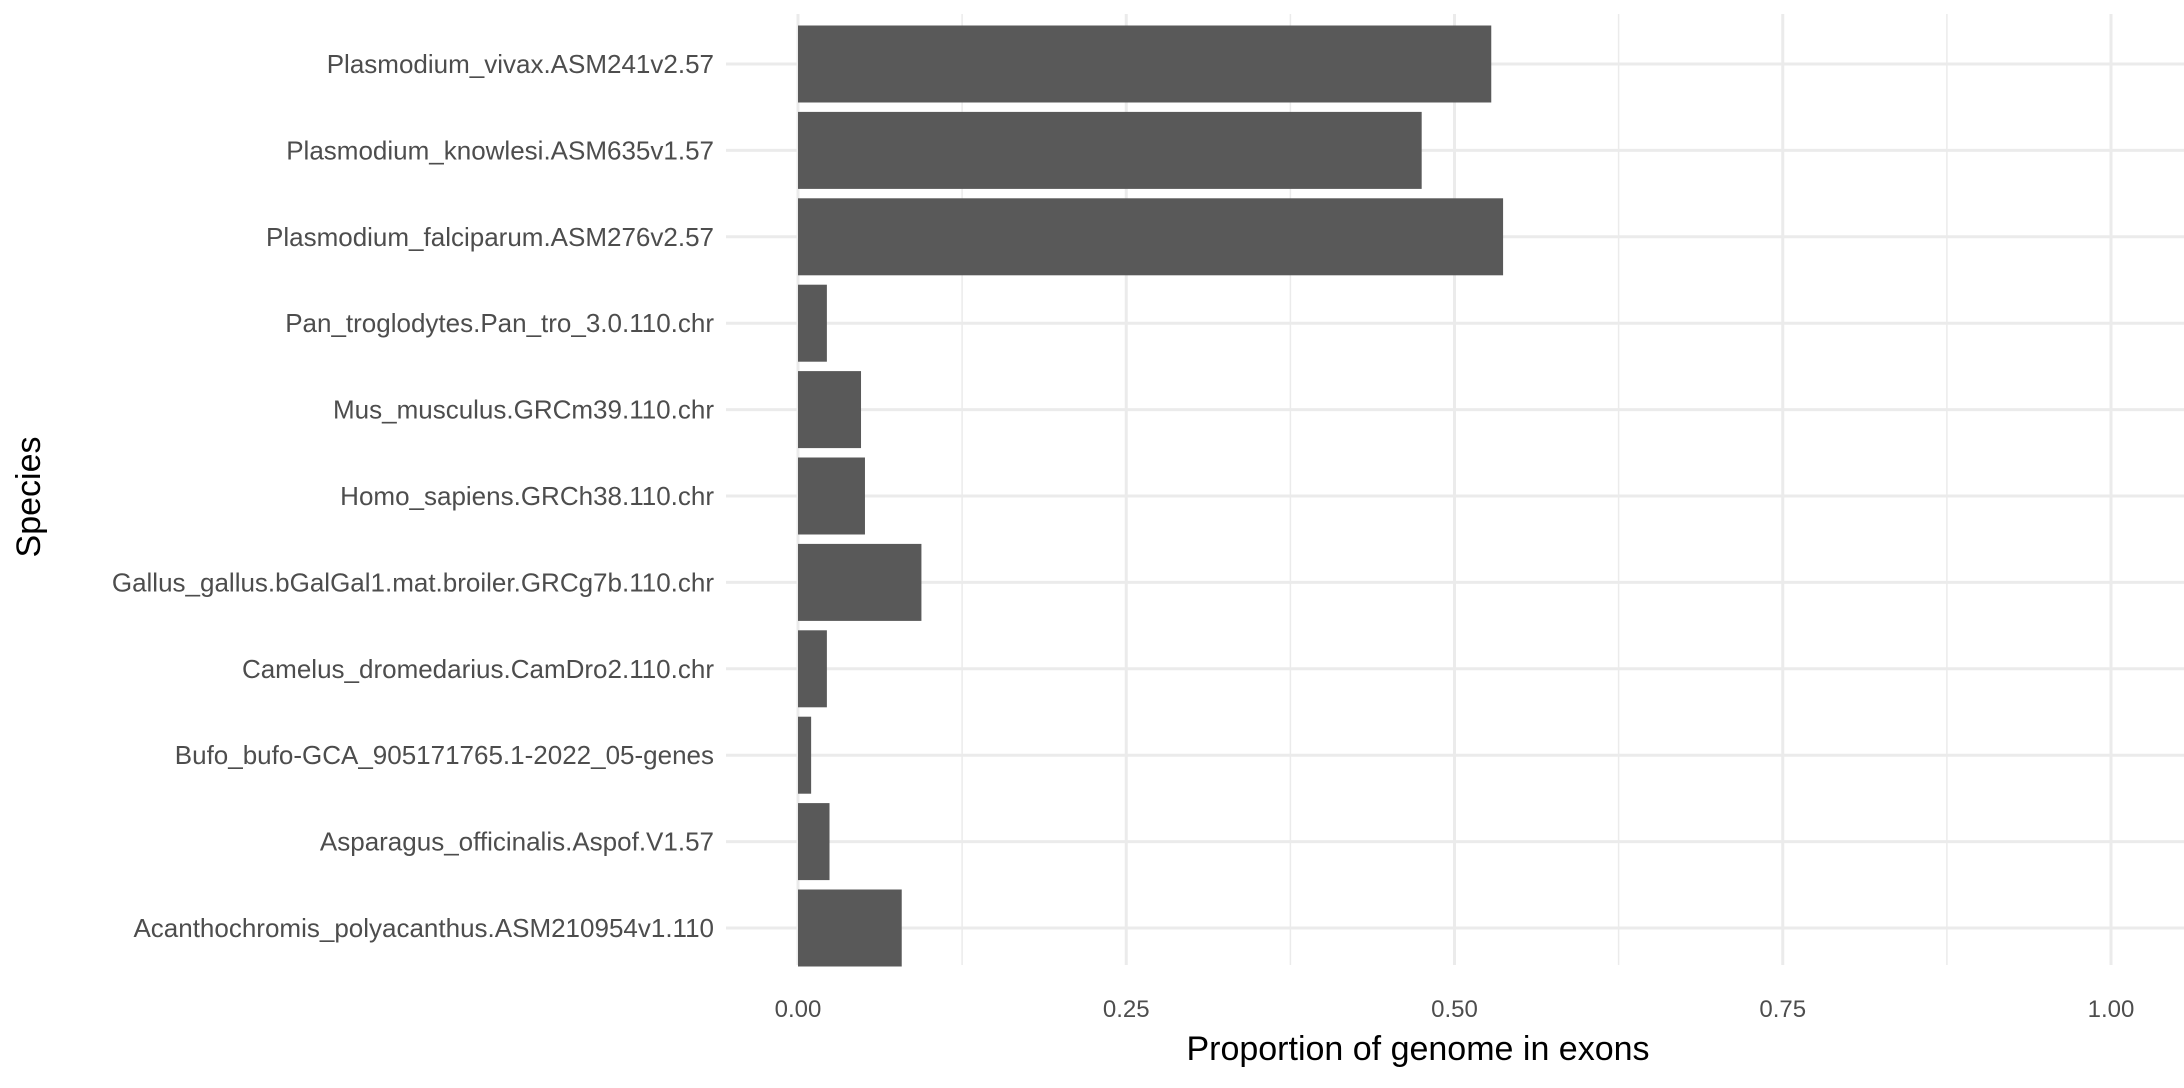  Describe the element at coordinates (500, 150) in the screenshot. I see `category-label: Plasmodium_knowlesi.ASM635v1.57` at that location.